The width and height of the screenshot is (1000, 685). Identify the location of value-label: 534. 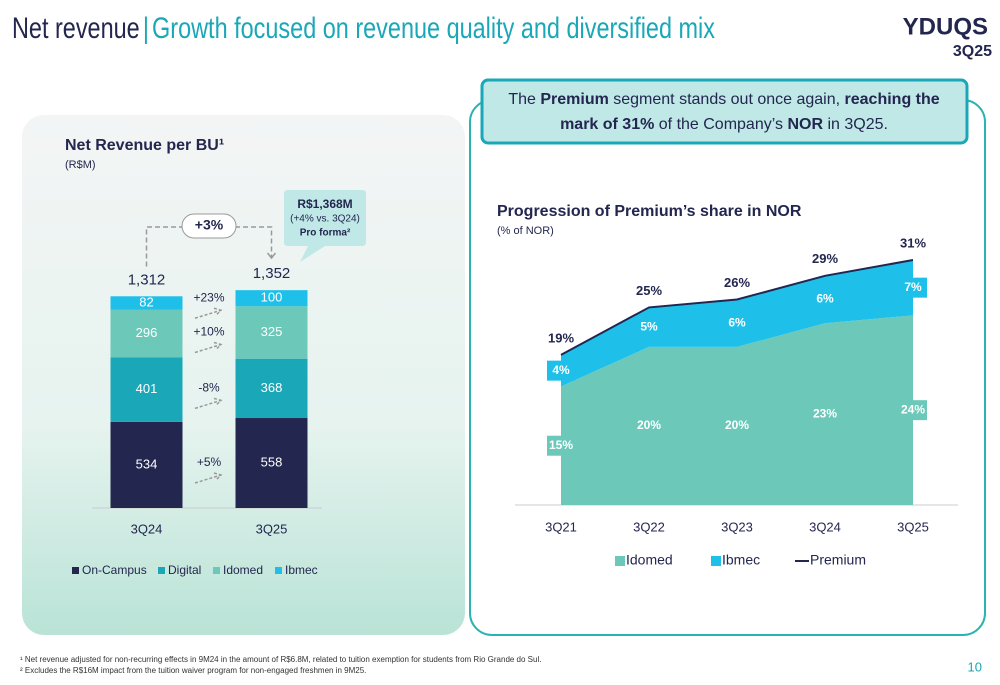
(147, 463).